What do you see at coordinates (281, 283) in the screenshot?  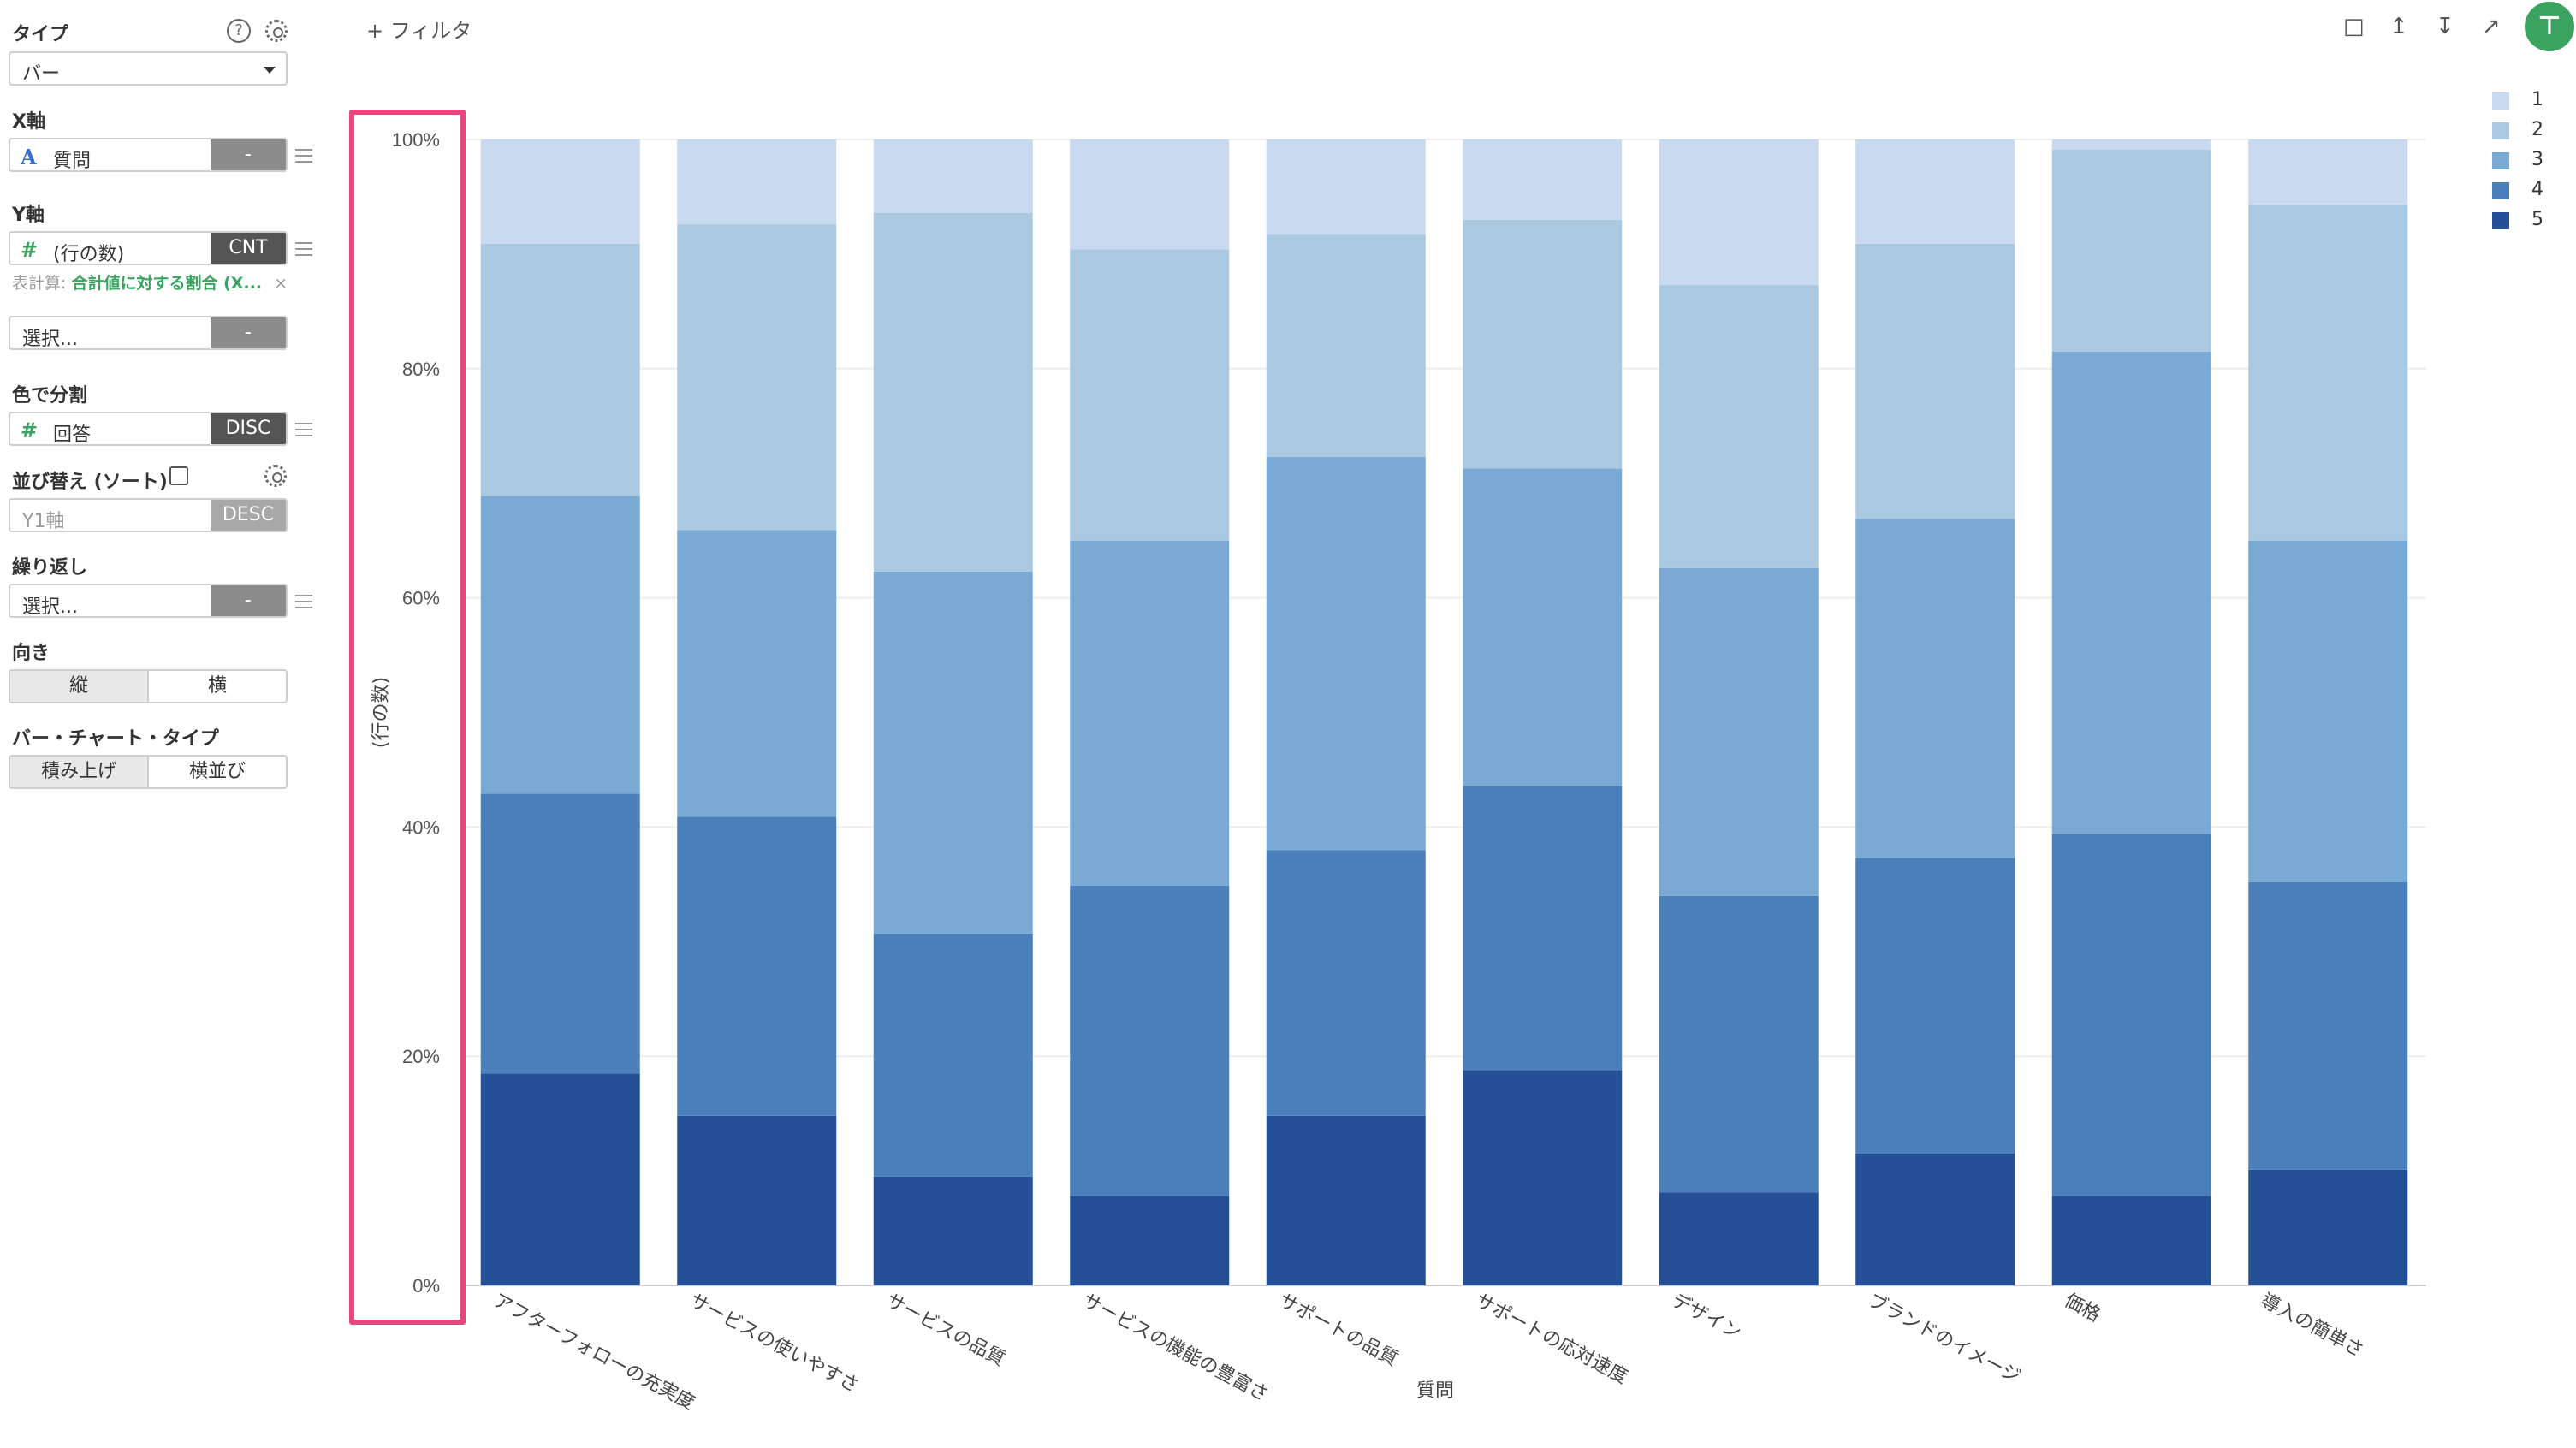 I see `table-calc-close-icon: ×` at bounding box center [281, 283].